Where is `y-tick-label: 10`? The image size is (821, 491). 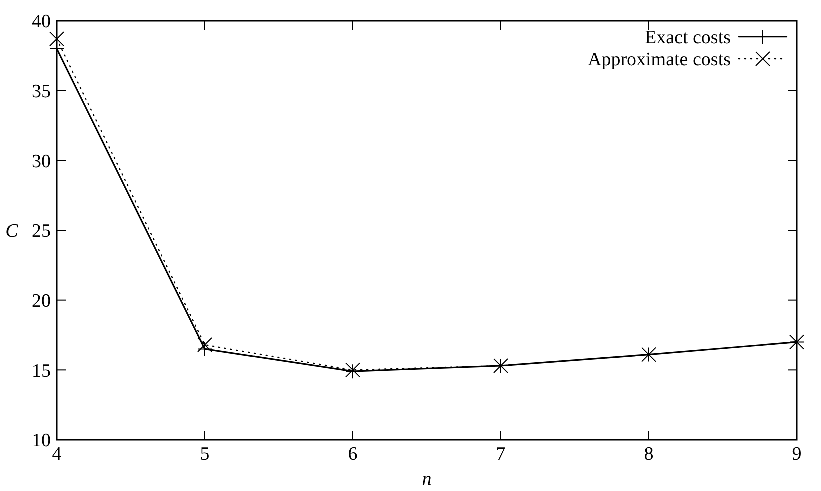
y-tick-label: 10 is located at coordinates (41, 441).